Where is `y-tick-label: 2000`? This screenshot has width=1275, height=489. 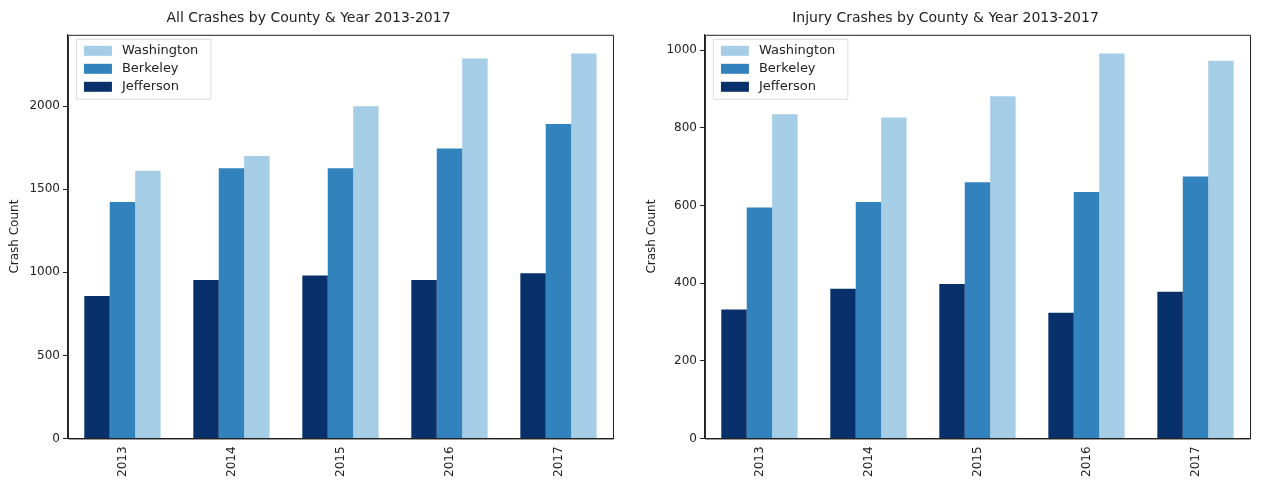
y-tick-label: 2000 is located at coordinates (44, 105).